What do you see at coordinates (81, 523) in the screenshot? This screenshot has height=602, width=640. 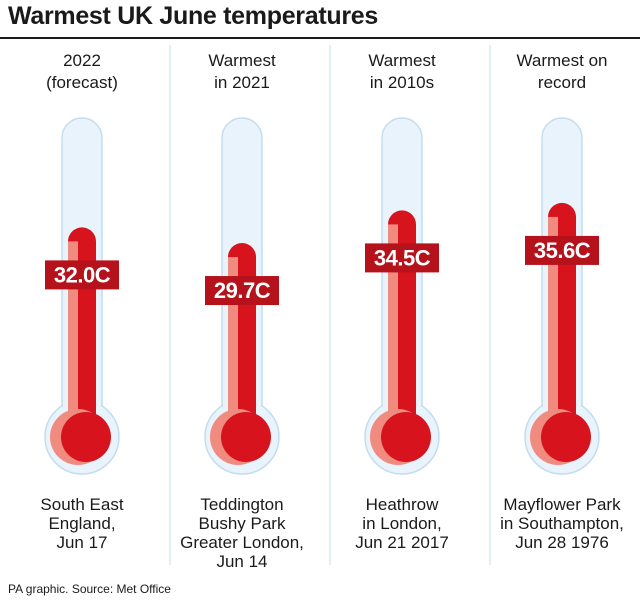 I see `location-label: England,` at bounding box center [81, 523].